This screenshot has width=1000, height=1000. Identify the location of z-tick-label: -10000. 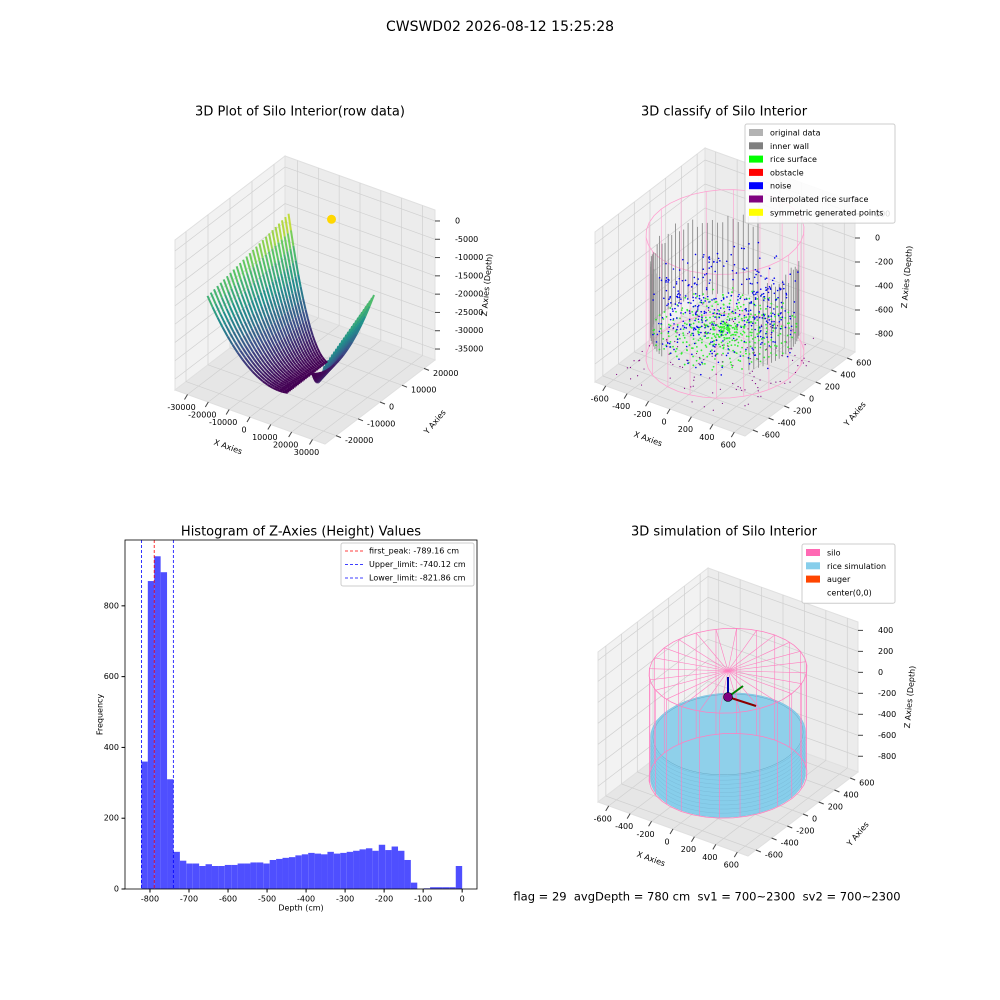
(469, 257).